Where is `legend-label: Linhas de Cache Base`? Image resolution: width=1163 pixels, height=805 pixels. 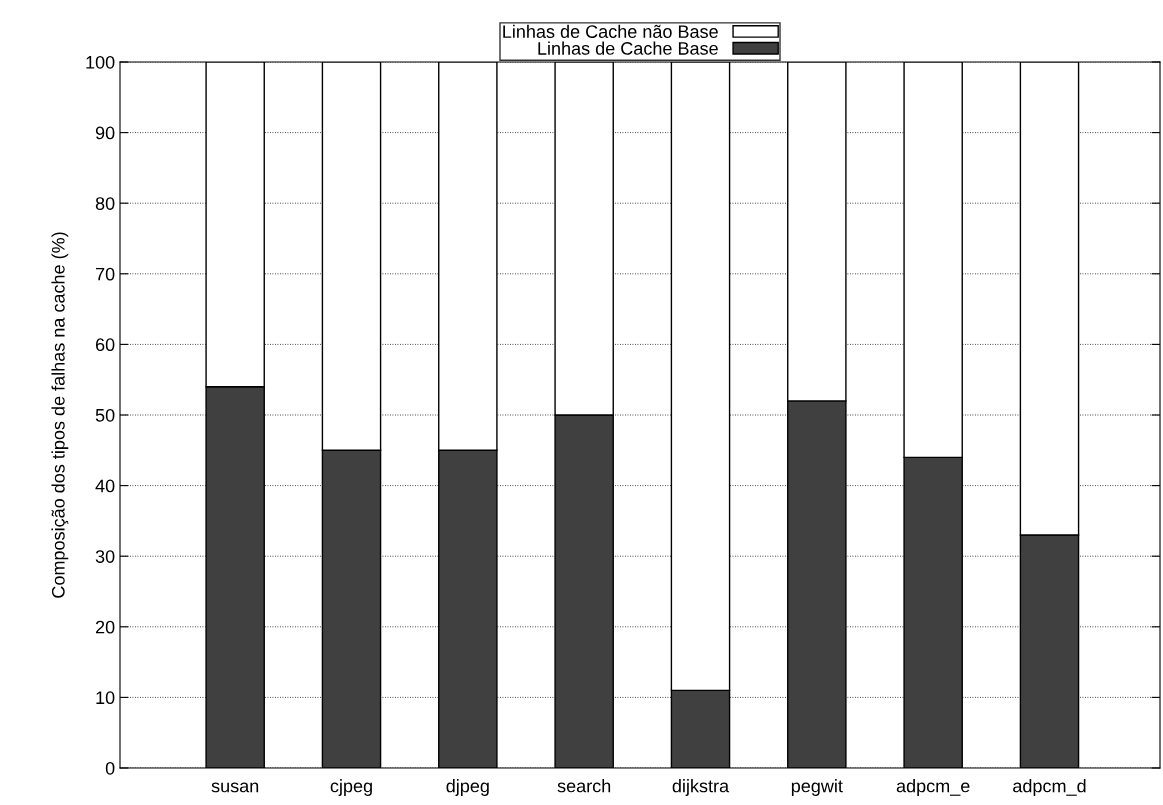 legend-label: Linhas de Cache Base is located at coordinates (628, 48).